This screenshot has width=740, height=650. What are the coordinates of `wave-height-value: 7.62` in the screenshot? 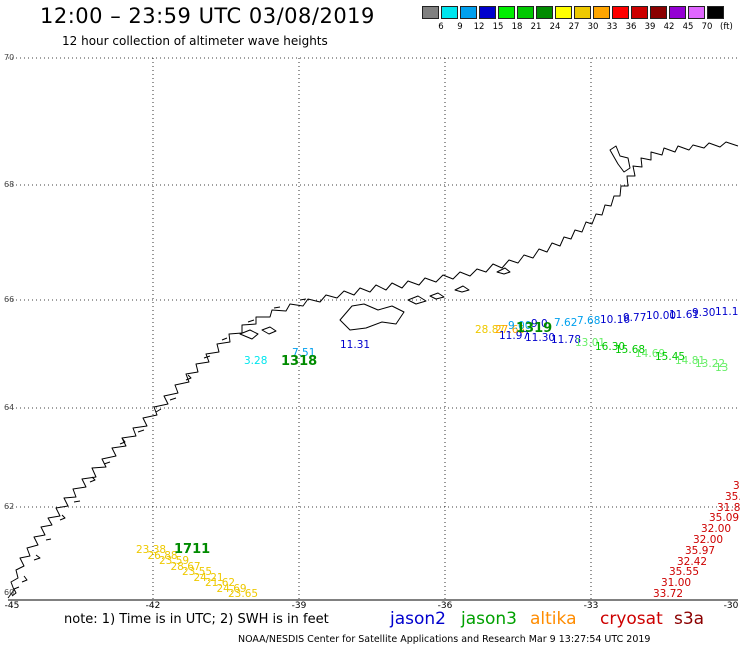 It's located at (566, 322).